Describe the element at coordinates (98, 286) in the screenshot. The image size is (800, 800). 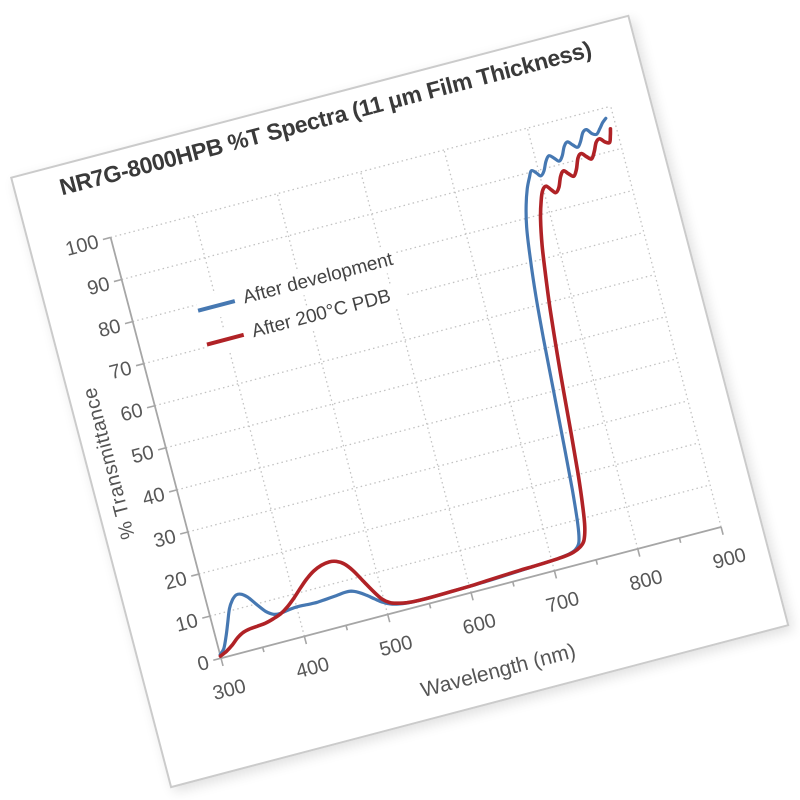
I see `y-tick-label: 90` at that location.